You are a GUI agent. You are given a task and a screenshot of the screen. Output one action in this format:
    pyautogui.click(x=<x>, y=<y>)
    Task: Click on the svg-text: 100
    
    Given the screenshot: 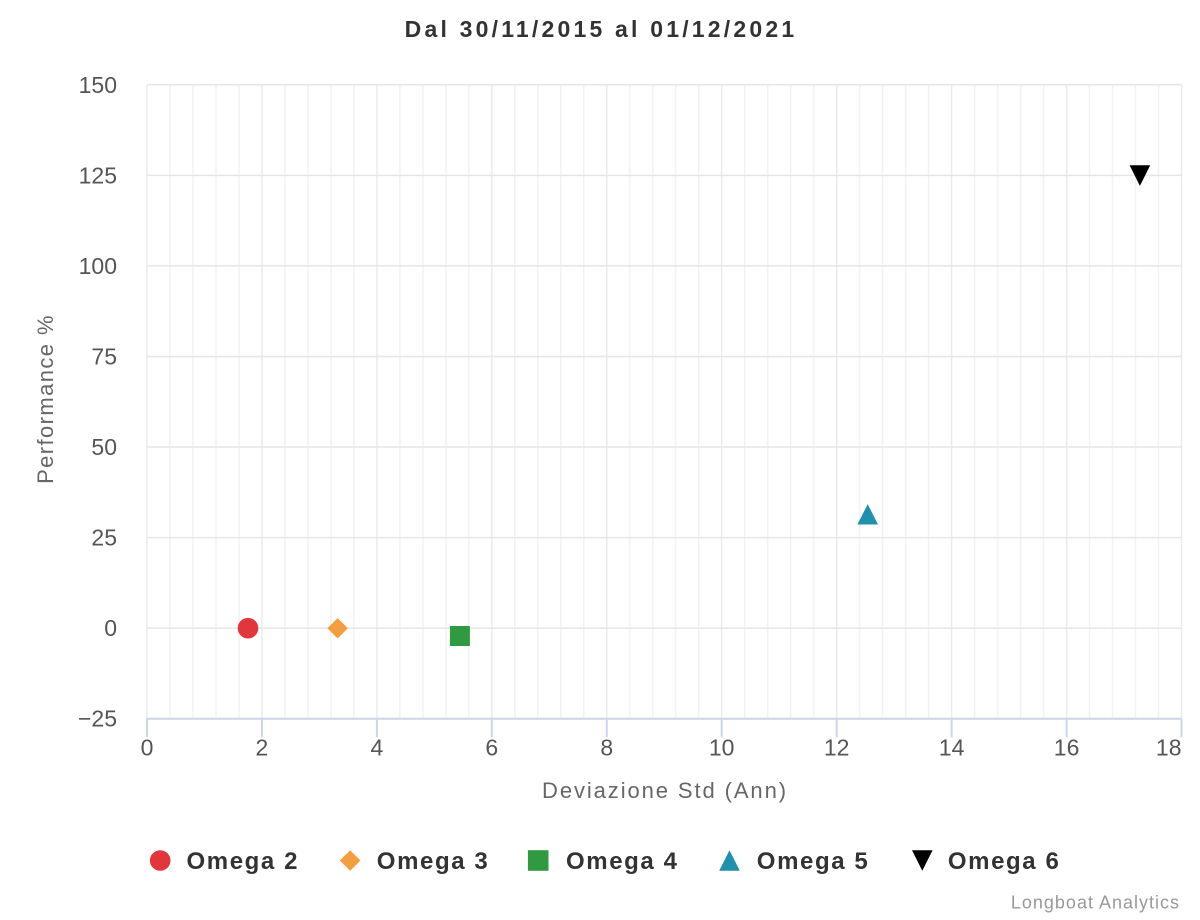 What is the action you would take?
    pyautogui.click(x=98, y=266)
    